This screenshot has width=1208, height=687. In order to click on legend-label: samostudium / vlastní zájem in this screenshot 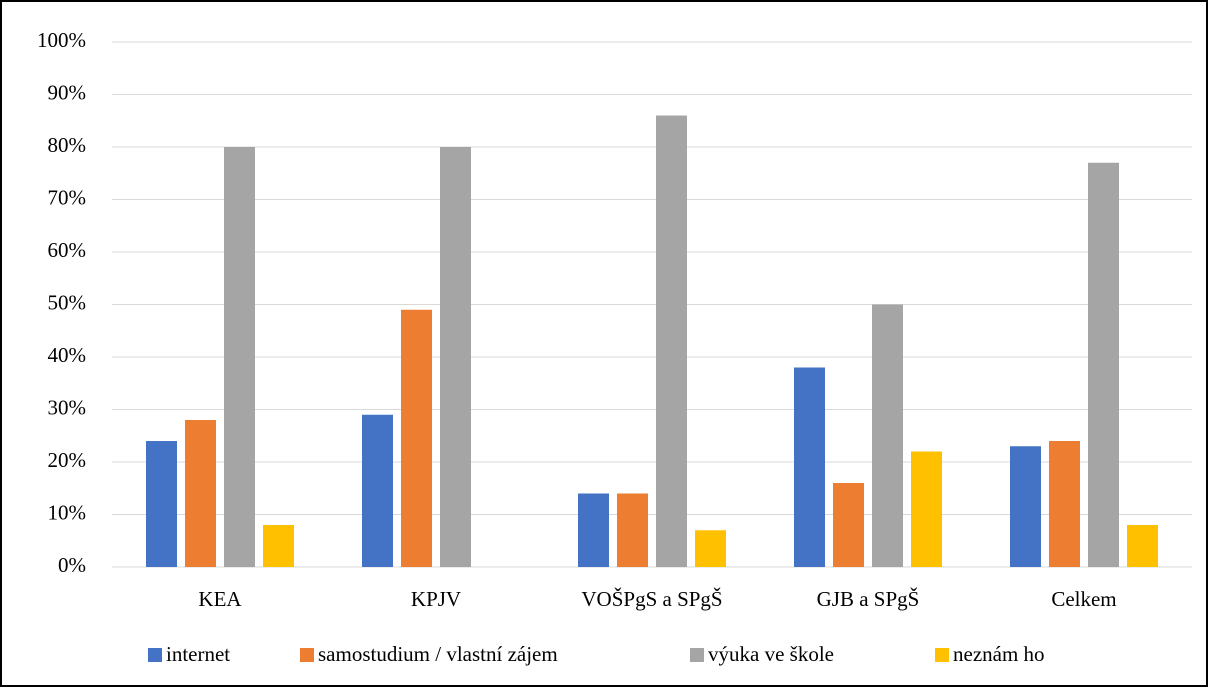, I will do `click(438, 654)`.